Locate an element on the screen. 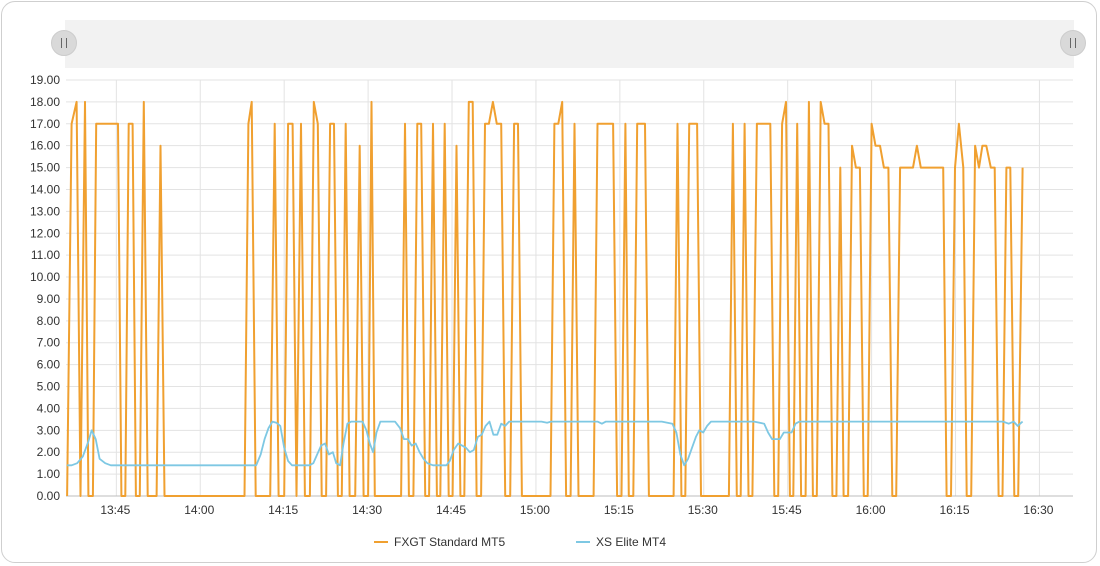 This screenshot has width=1100, height=566. legend-label: FXGT Standard MT5 is located at coordinates (449, 542).